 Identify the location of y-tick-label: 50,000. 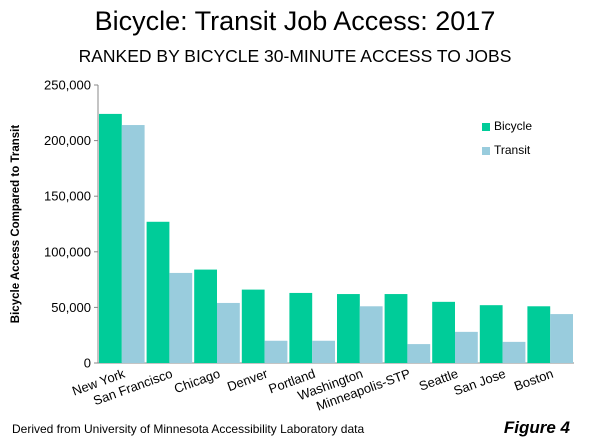
(71, 307).